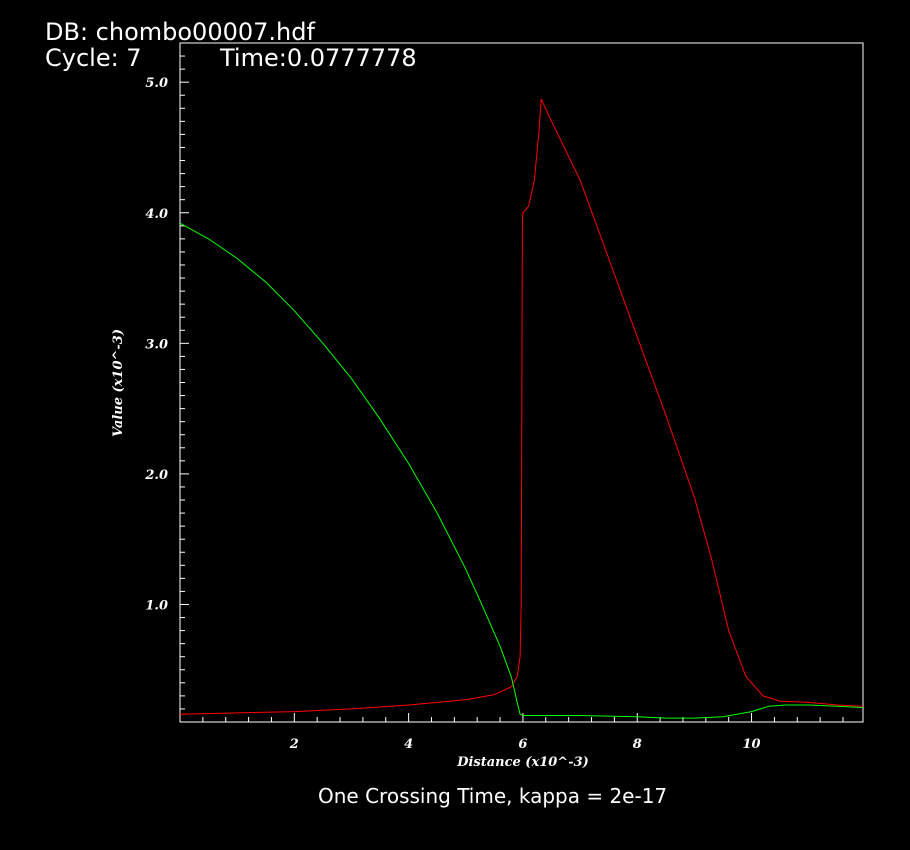 This screenshot has height=850, width=910. What do you see at coordinates (408, 744) in the screenshot?
I see `x-tick-label: 4` at bounding box center [408, 744].